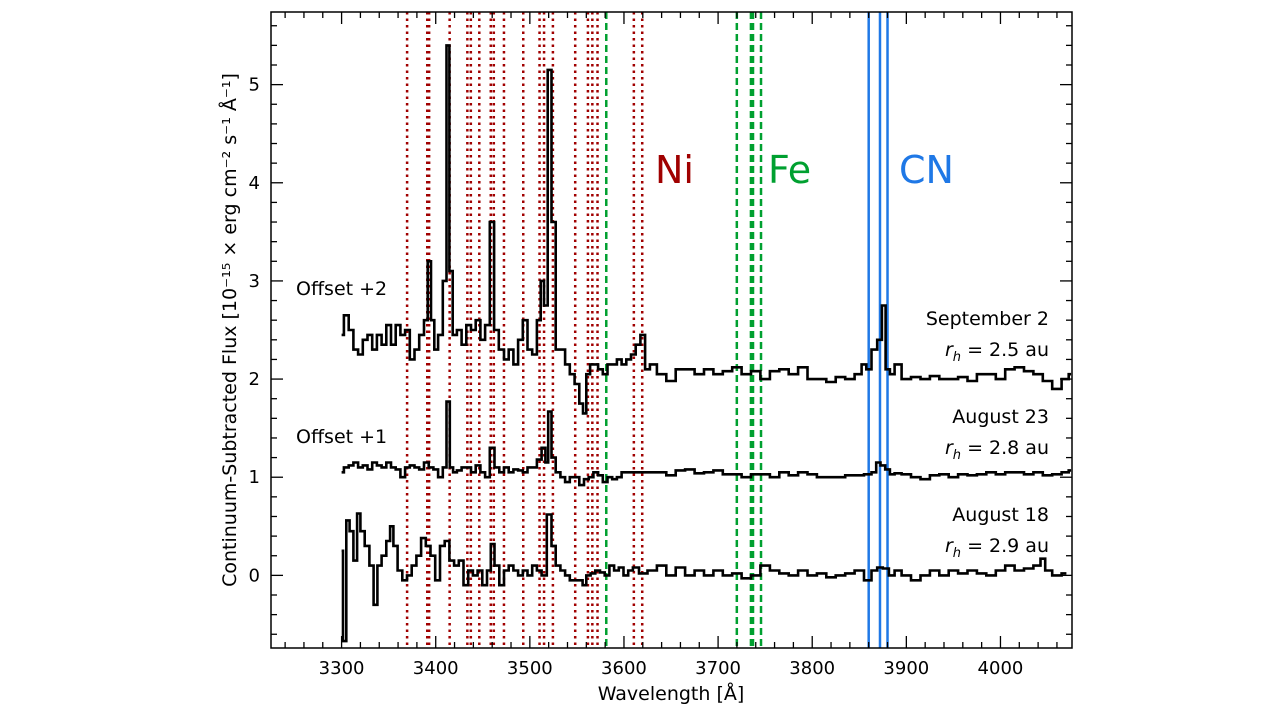  Describe the element at coordinates (997, 548) in the screenshot. I see `rh-label-aug18: rh = 2.9 au` at that location.